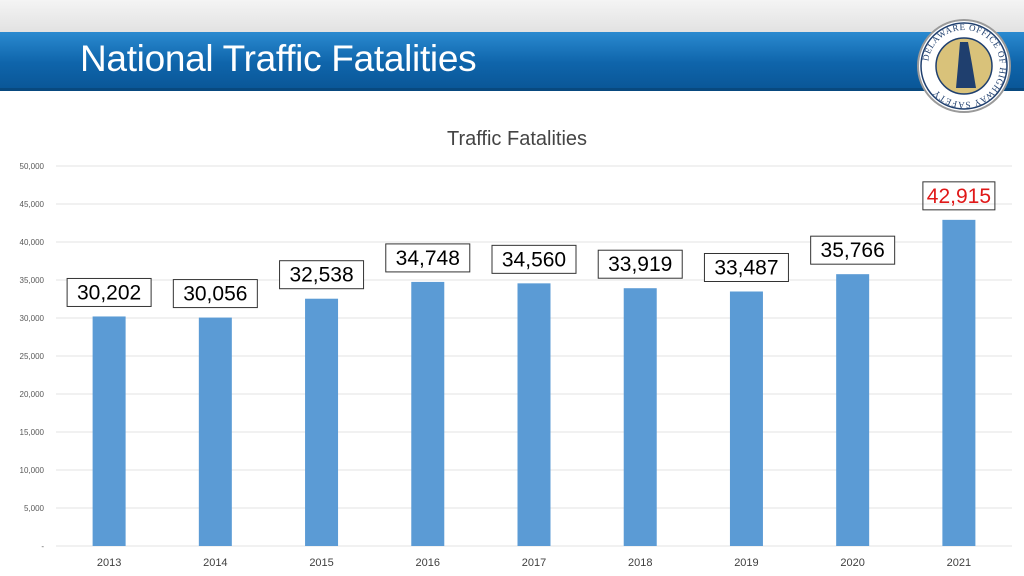  I want to click on data-label-2021: 42,915, so click(959, 196).